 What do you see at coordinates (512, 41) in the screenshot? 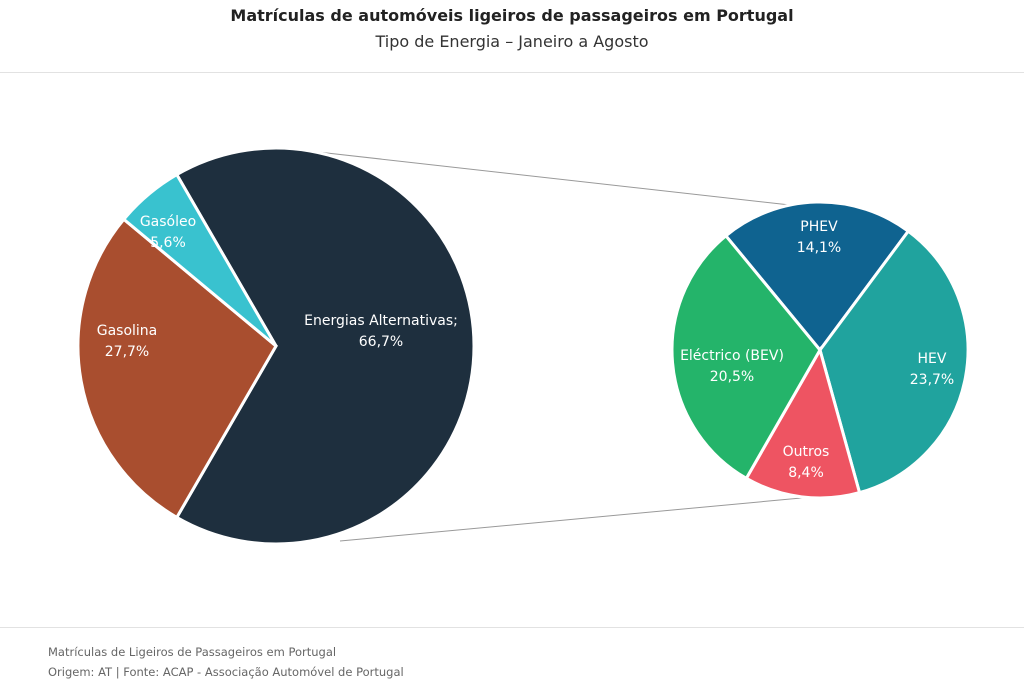
I see `chart-subtitle: Tipo de Energia – Janeiro a Agosto` at bounding box center [512, 41].